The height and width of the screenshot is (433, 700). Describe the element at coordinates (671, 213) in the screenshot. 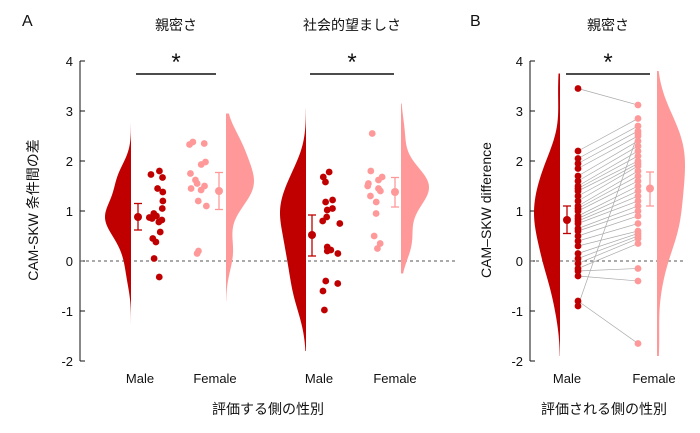

I see `violin-female-intimacy-b` at that location.